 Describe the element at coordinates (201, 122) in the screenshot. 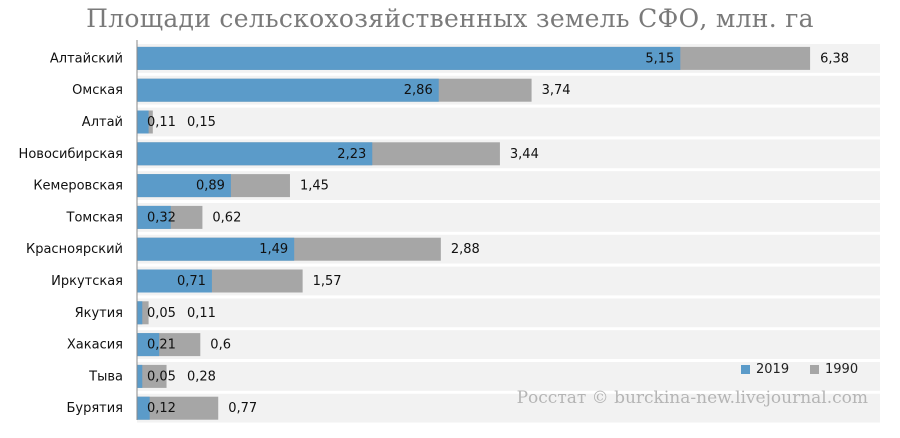

I see `value-label-1990: 0,15` at that location.